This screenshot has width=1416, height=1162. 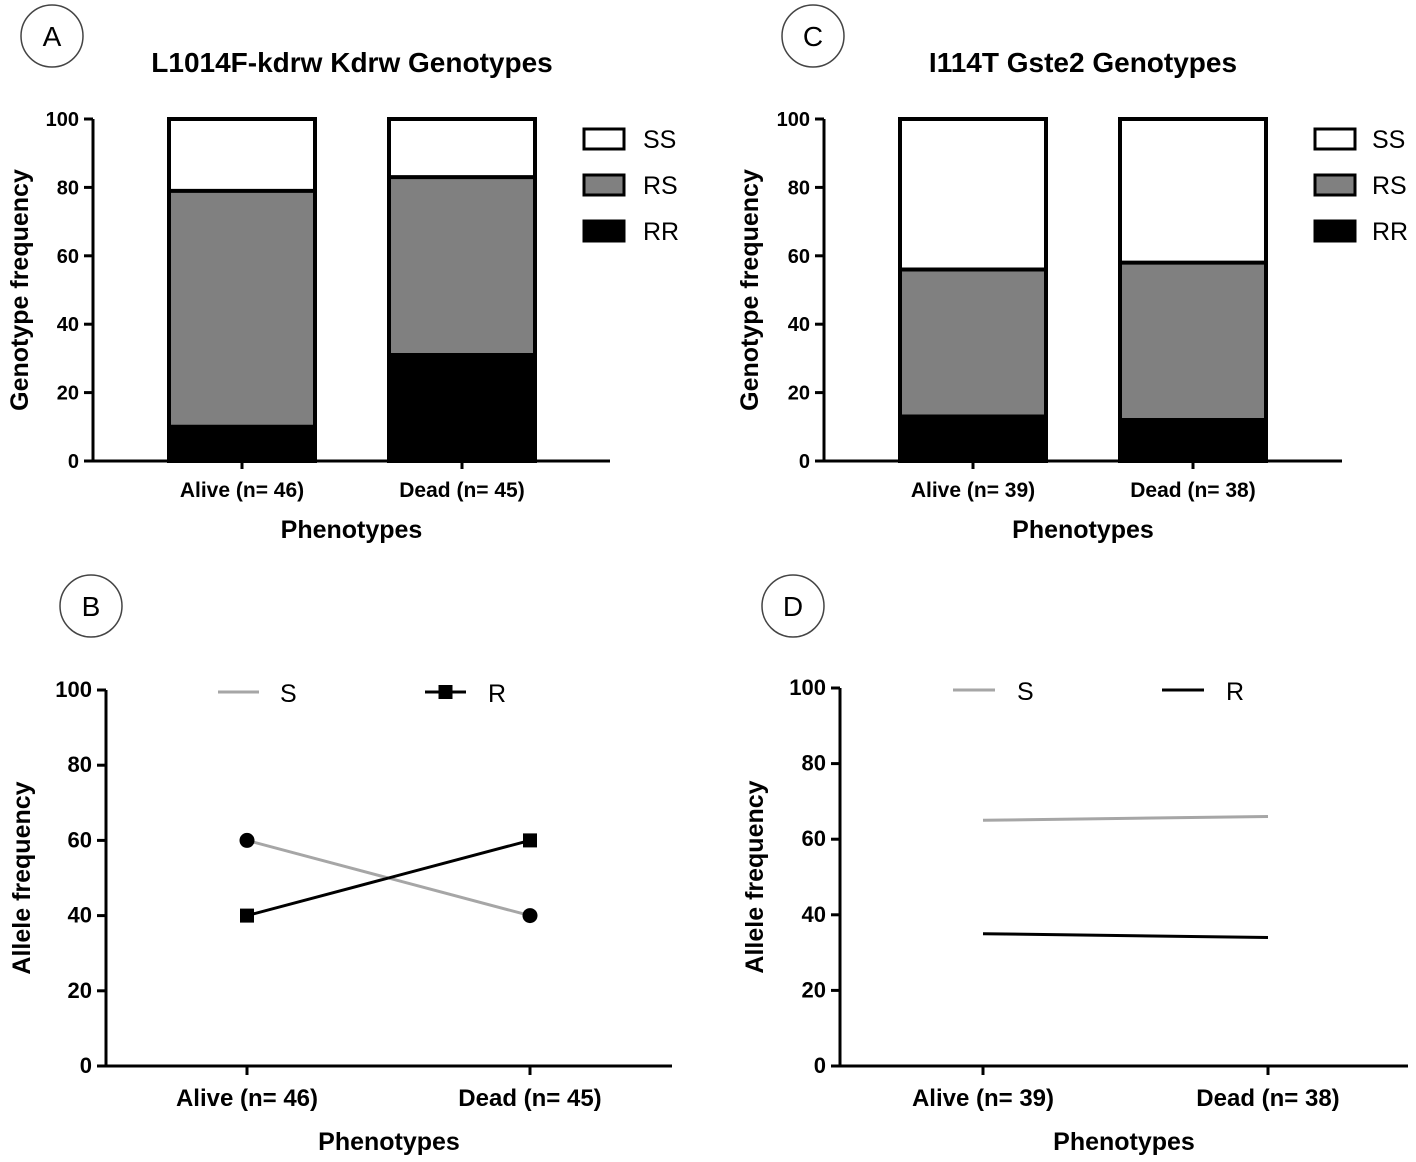 What do you see at coordinates (1125, 818) in the screenshot?
I see `series-line-s` at bounding box center [1125, 818].